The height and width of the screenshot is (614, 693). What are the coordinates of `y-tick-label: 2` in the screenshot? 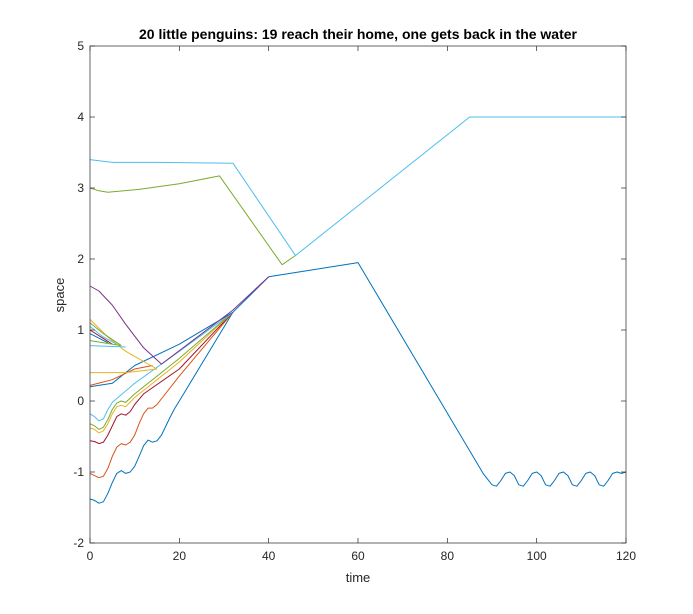 It's located at (80, 259).